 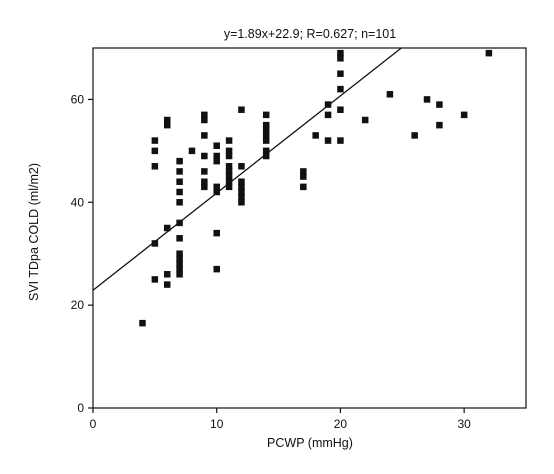 What do you see at coordinates (310, 443) in the screenshot?
I see `x-axis-label: PCWP (mmHg)` at bounding box center [310, 443].